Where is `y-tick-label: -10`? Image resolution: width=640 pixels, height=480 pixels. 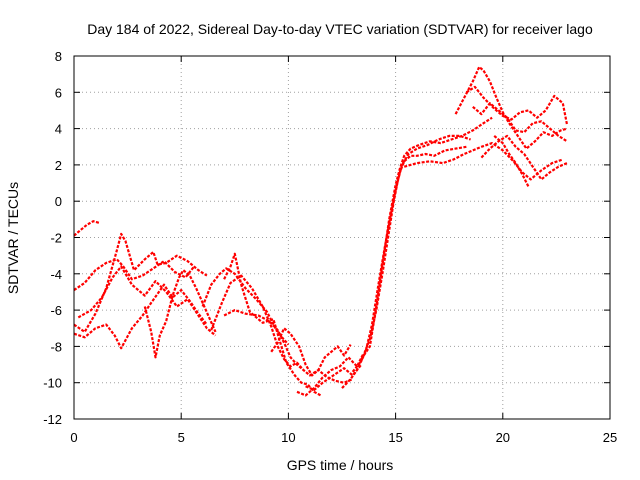 y-tick-label: -10 is located at coordinates (52, 383).